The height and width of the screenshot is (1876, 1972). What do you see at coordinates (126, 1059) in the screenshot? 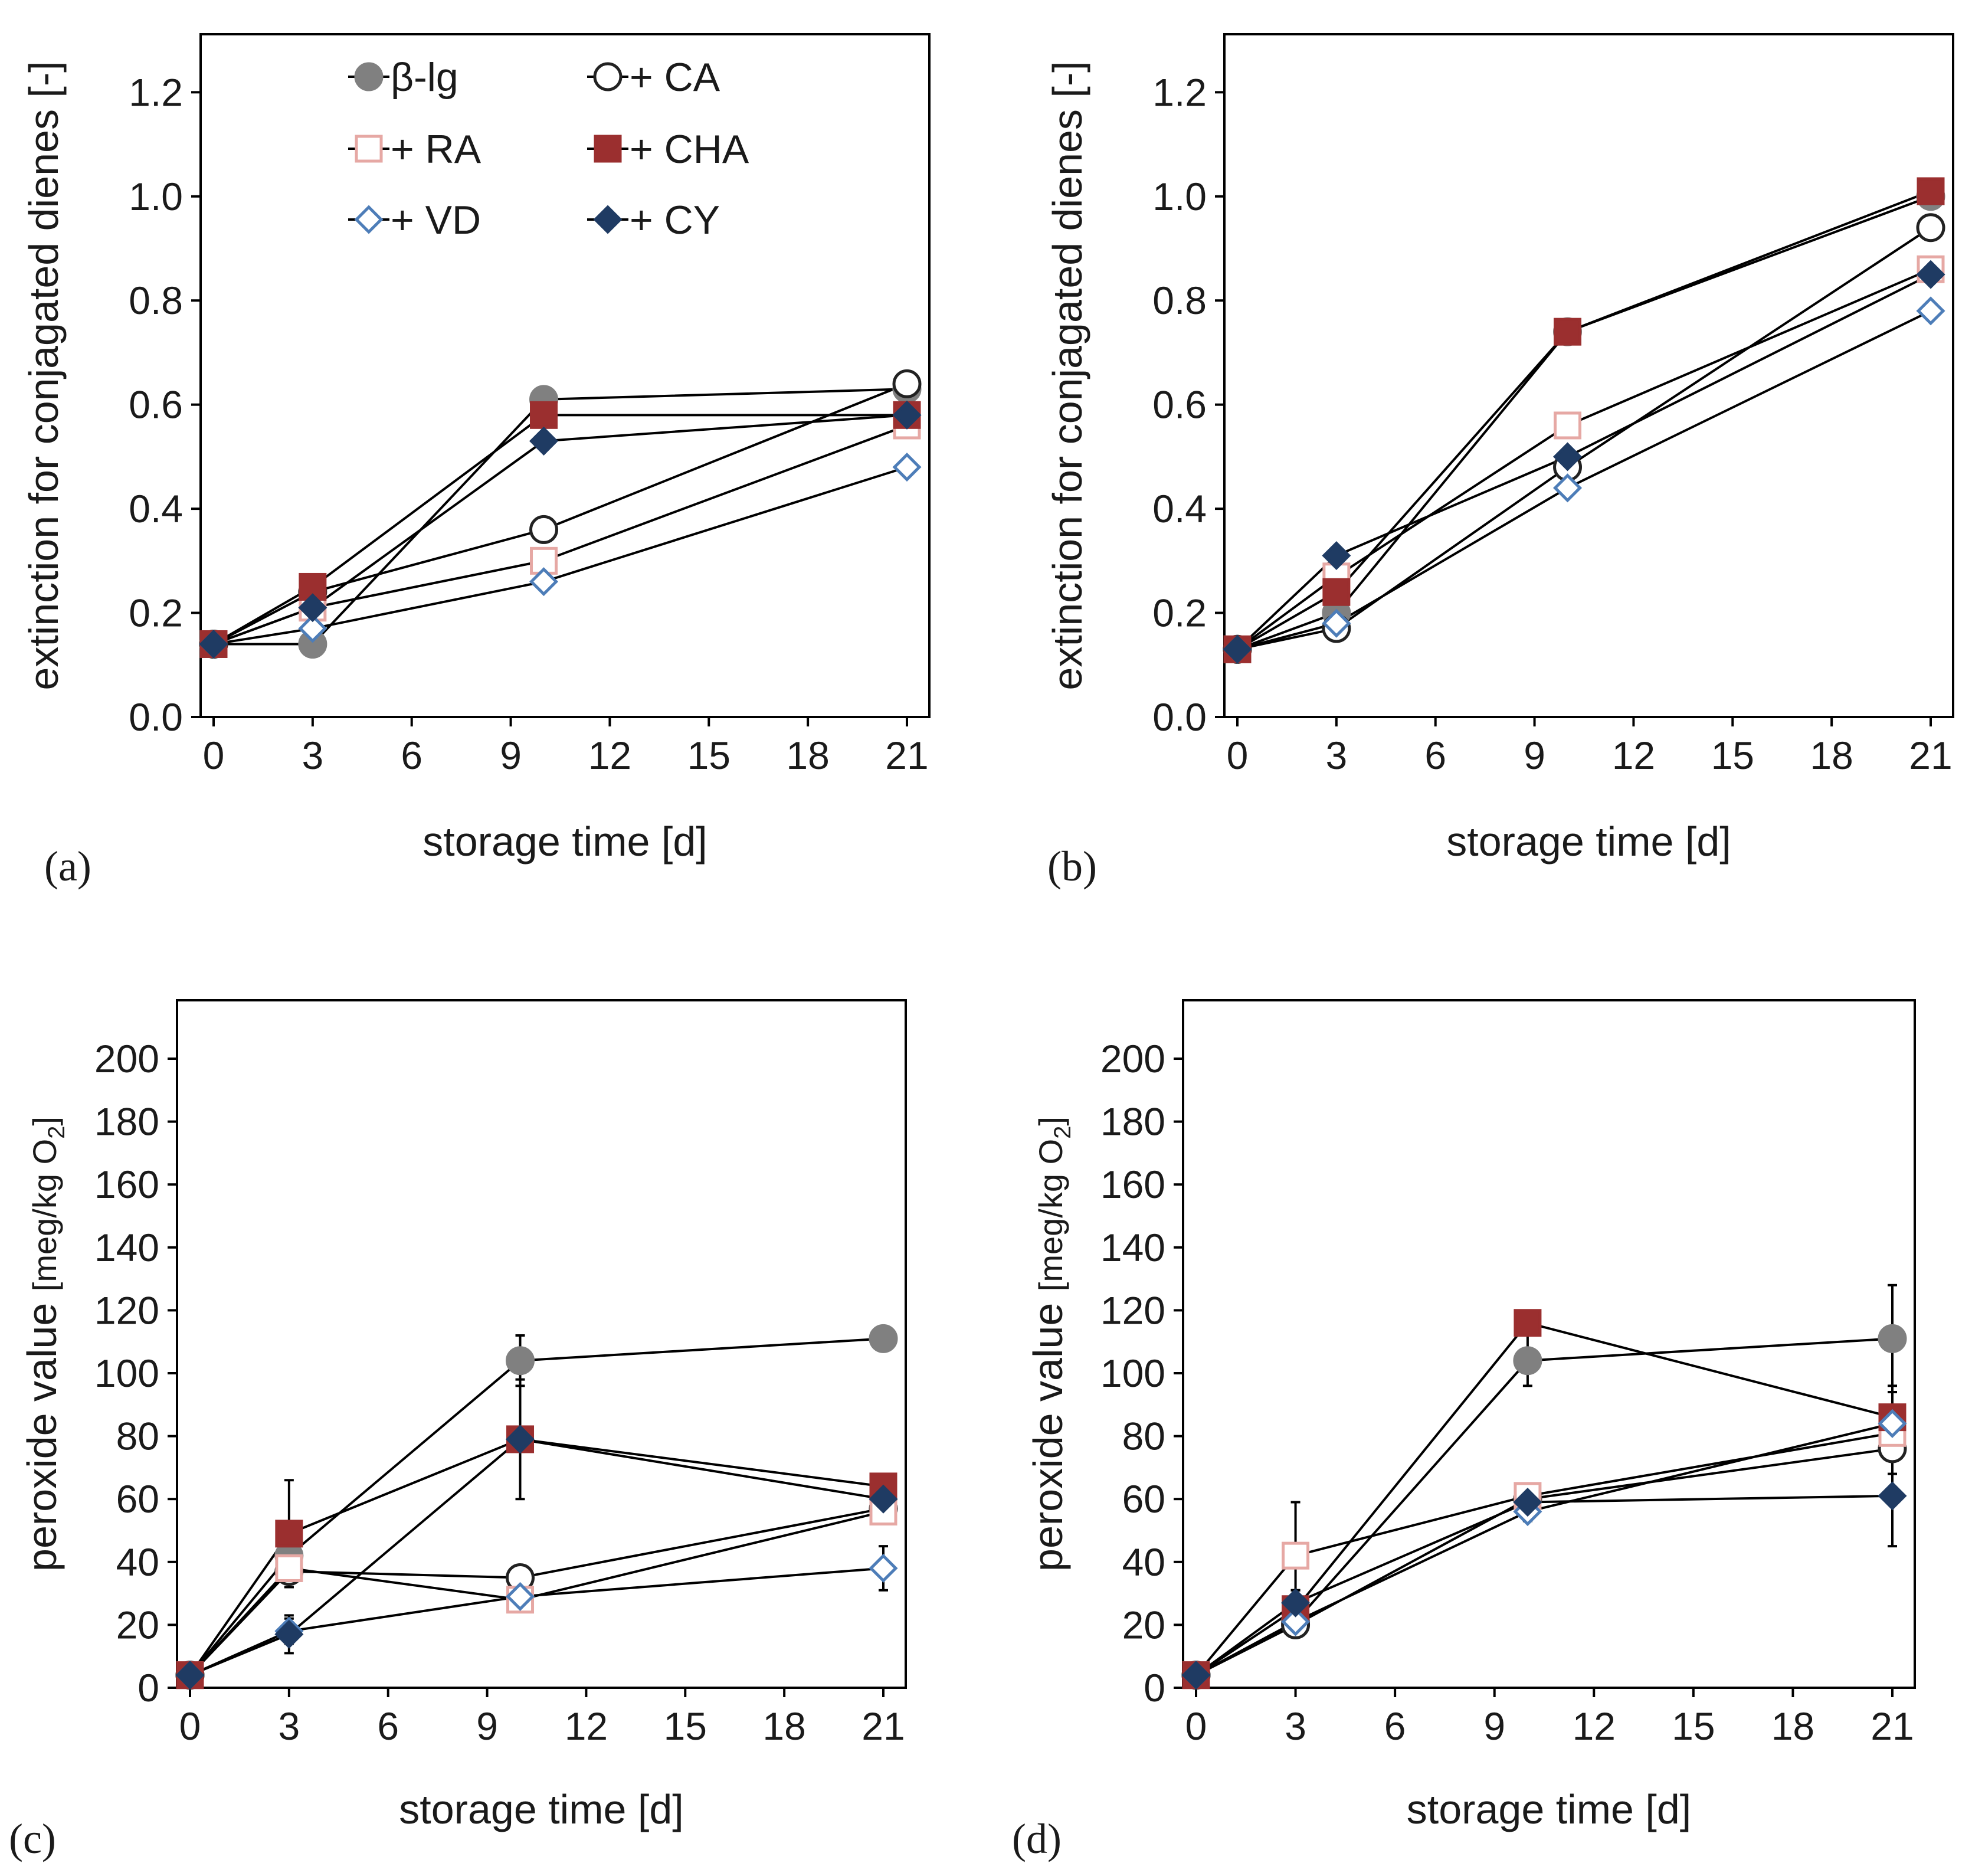
I see `y-tick-label: 200` at bounding box center [126, 1059].